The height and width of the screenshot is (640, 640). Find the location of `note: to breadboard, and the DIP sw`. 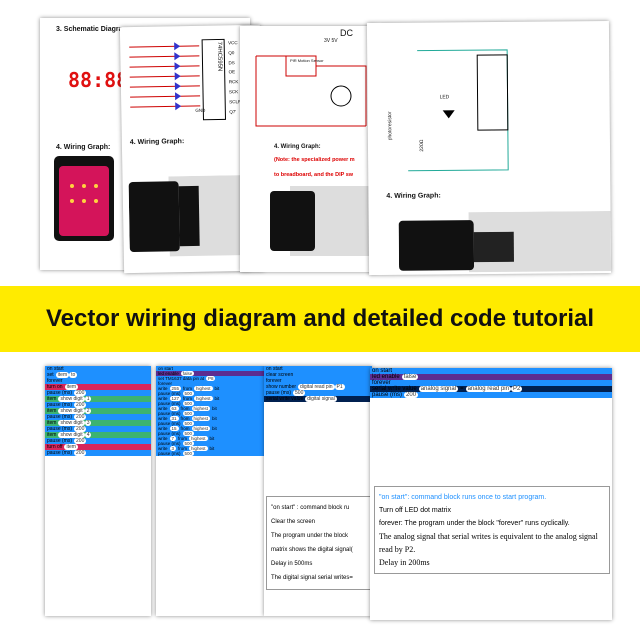

note: to breadboard, and the DIP sw is located at coordinates (314, 175).